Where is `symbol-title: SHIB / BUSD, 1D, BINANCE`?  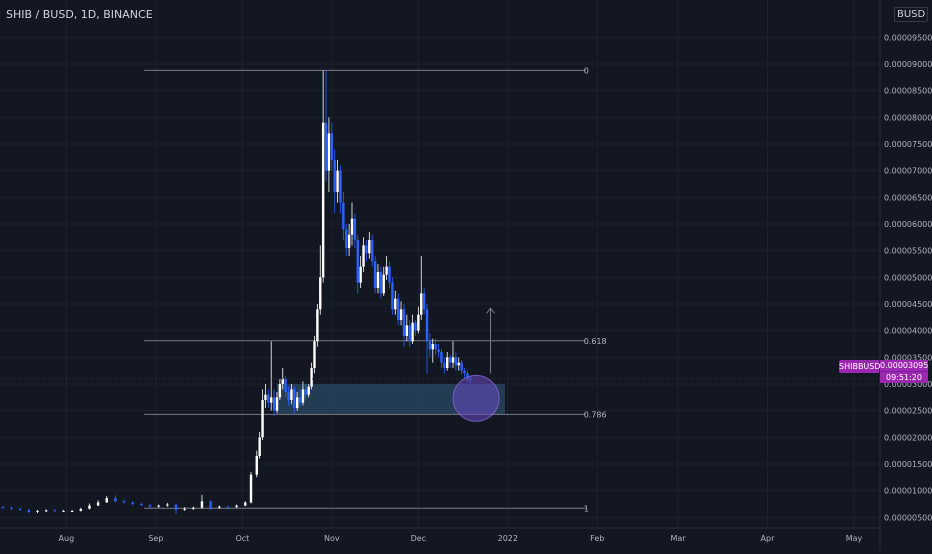 symbol-title: SHIB / BUSD, 1D, BINANCE is located at coordinates (79, 14).